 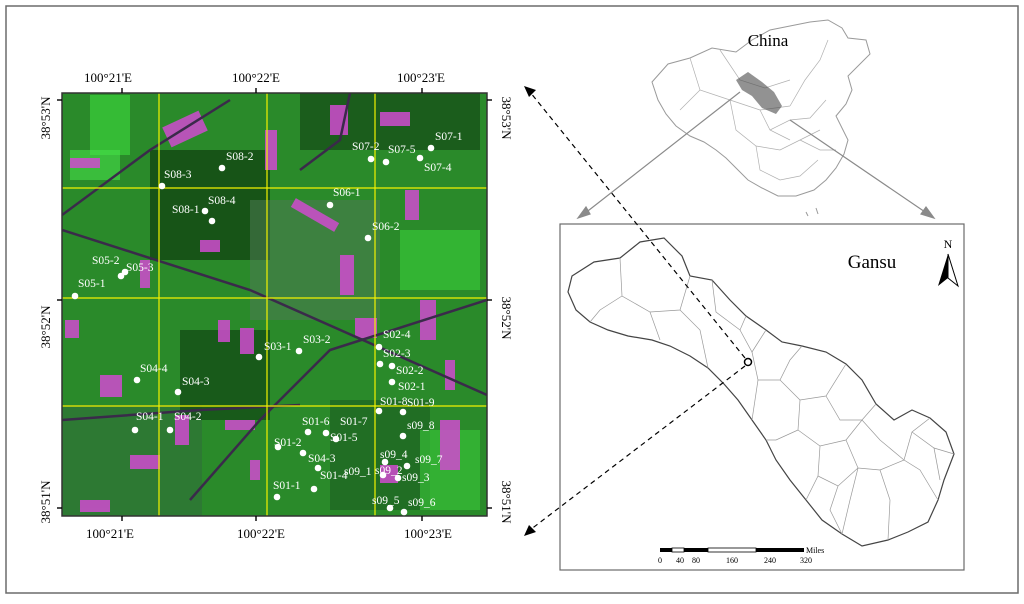 I want to click on lat-label-right-3: 38°51'N, so click(x=506, y=503).